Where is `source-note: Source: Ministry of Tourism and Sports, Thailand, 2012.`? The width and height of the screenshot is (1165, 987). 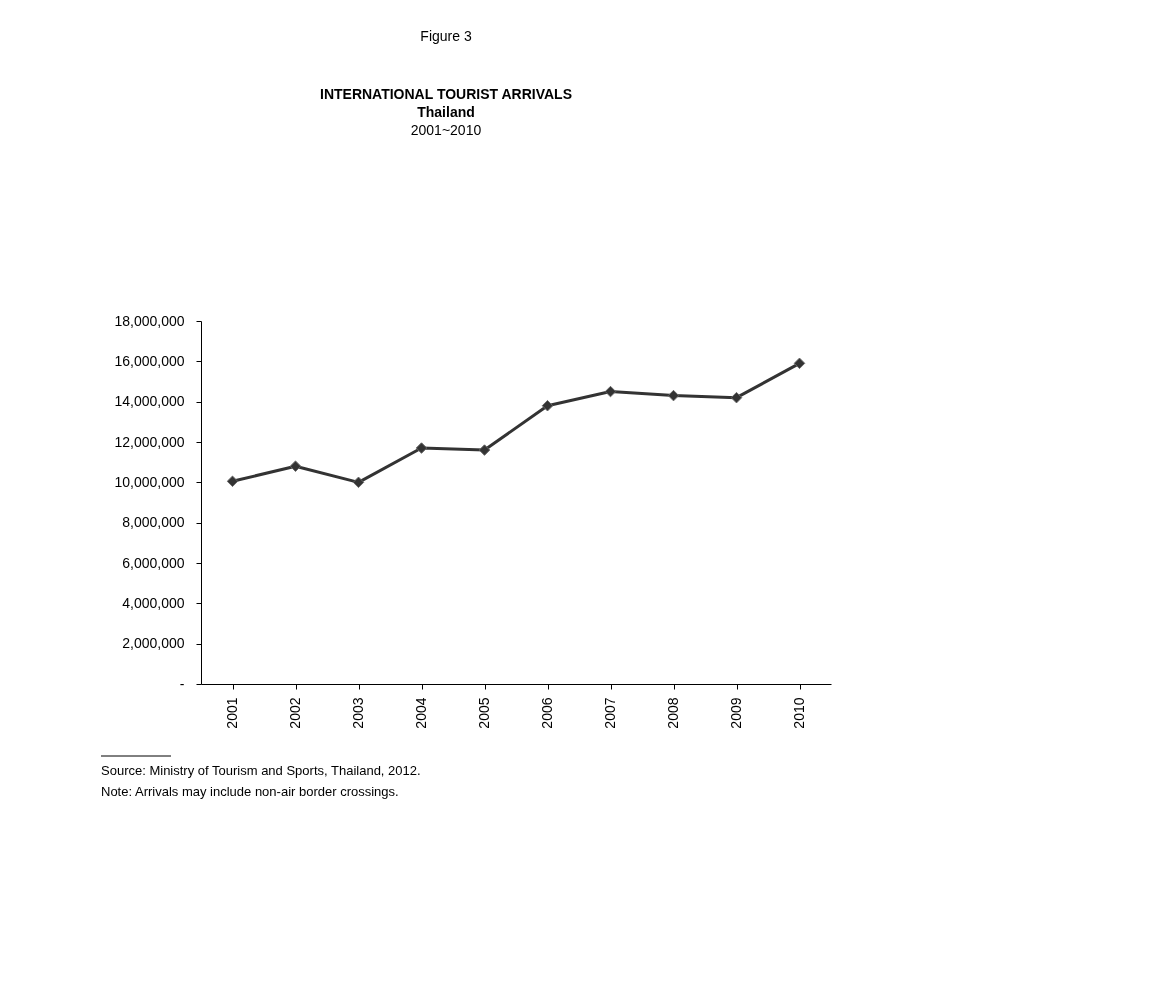 source-note: Source: Ministry of Tourism and Sports, Thailand, 2012. is located at coordinates (261, 770).